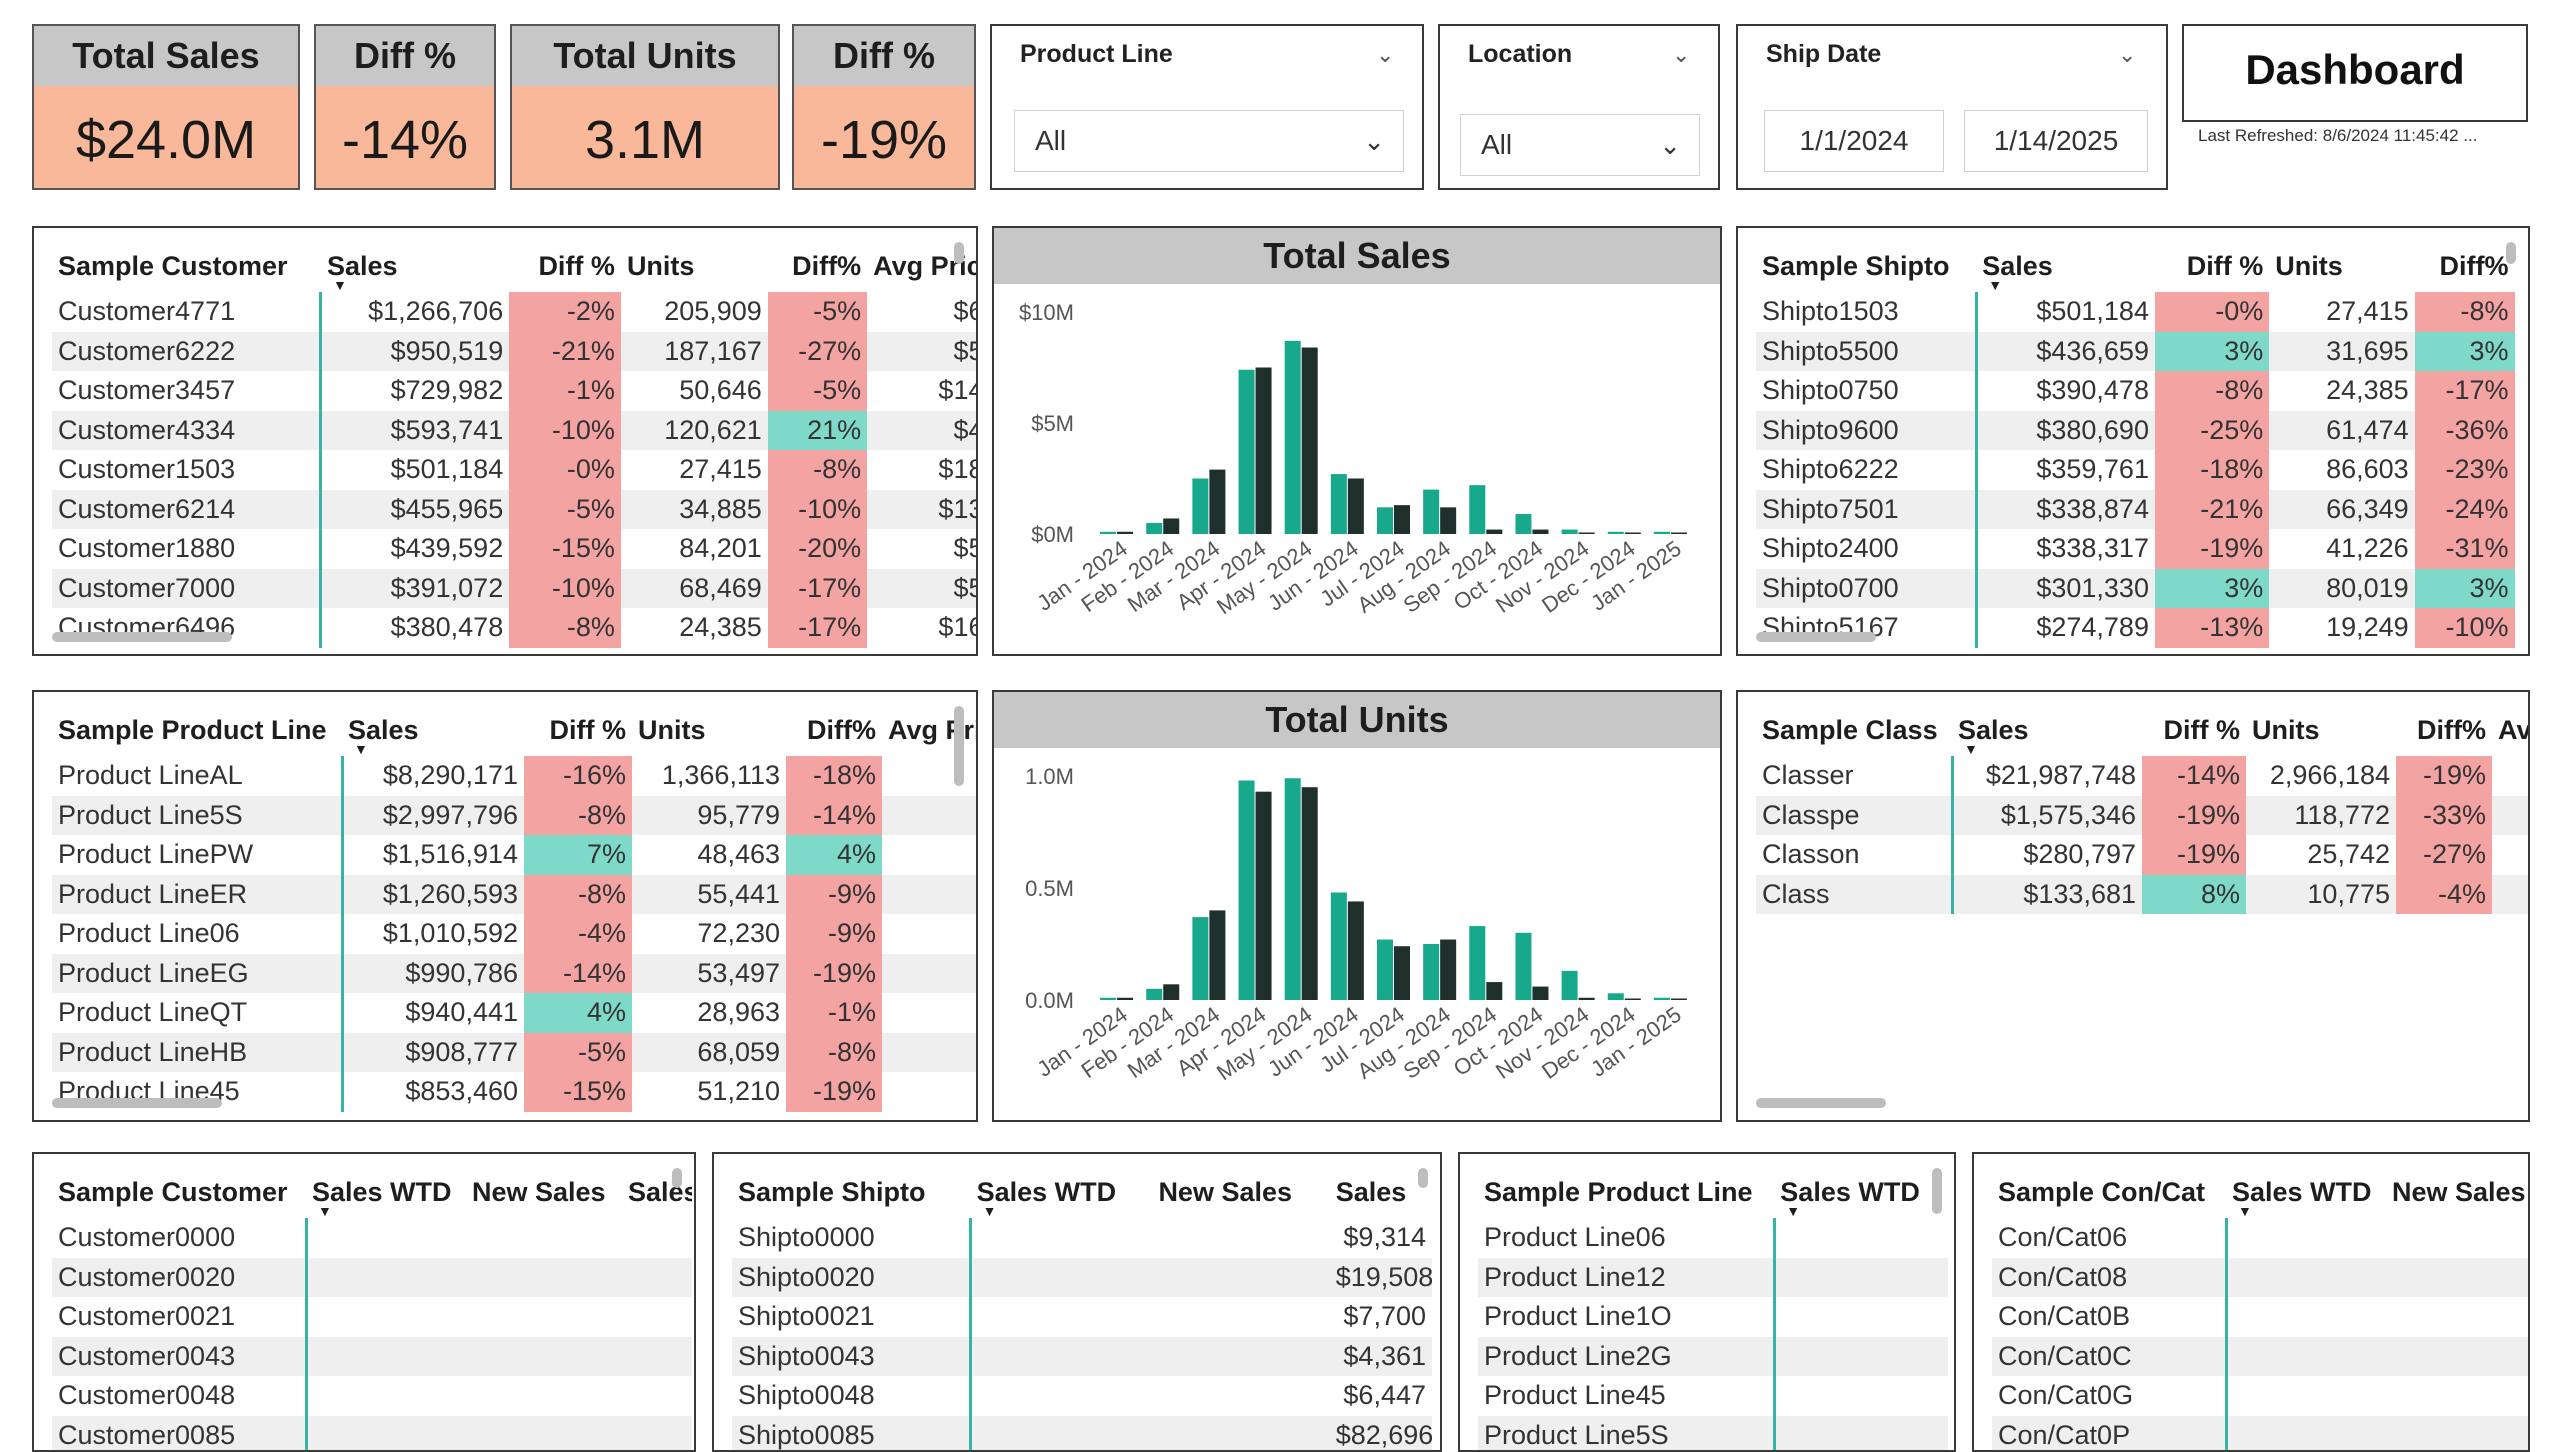  Describe the element at coordinates (2261, 1357) in the screenshot. I see `table-row: Con/Cat0C` at that location.